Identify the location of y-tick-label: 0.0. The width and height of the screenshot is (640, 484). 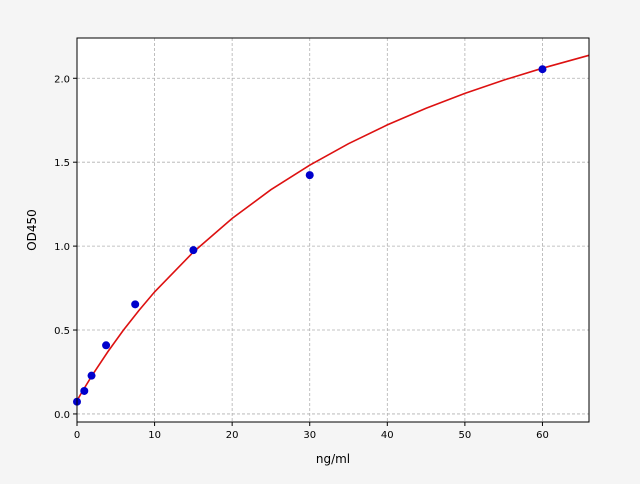
(62, 415).